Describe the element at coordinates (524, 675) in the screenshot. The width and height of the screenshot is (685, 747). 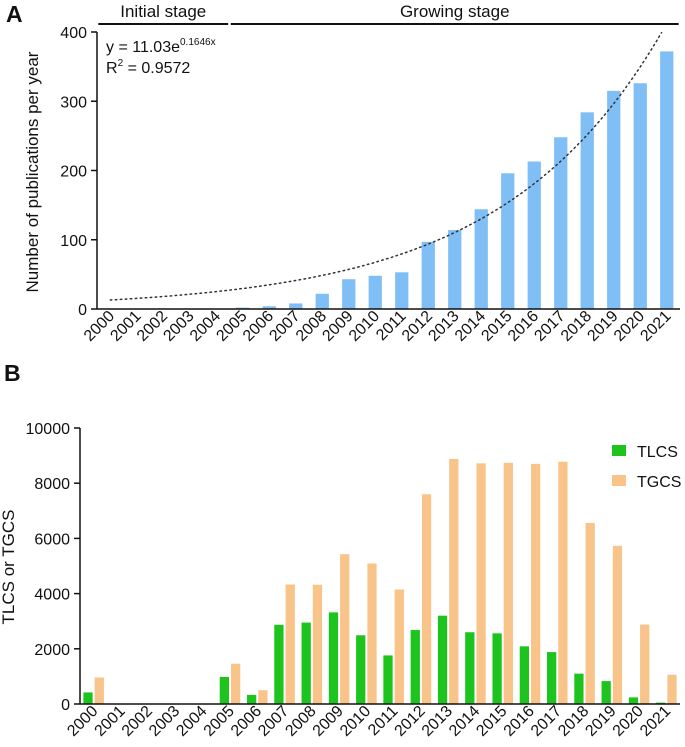
I see `bar-tlcs-2016` at that location.